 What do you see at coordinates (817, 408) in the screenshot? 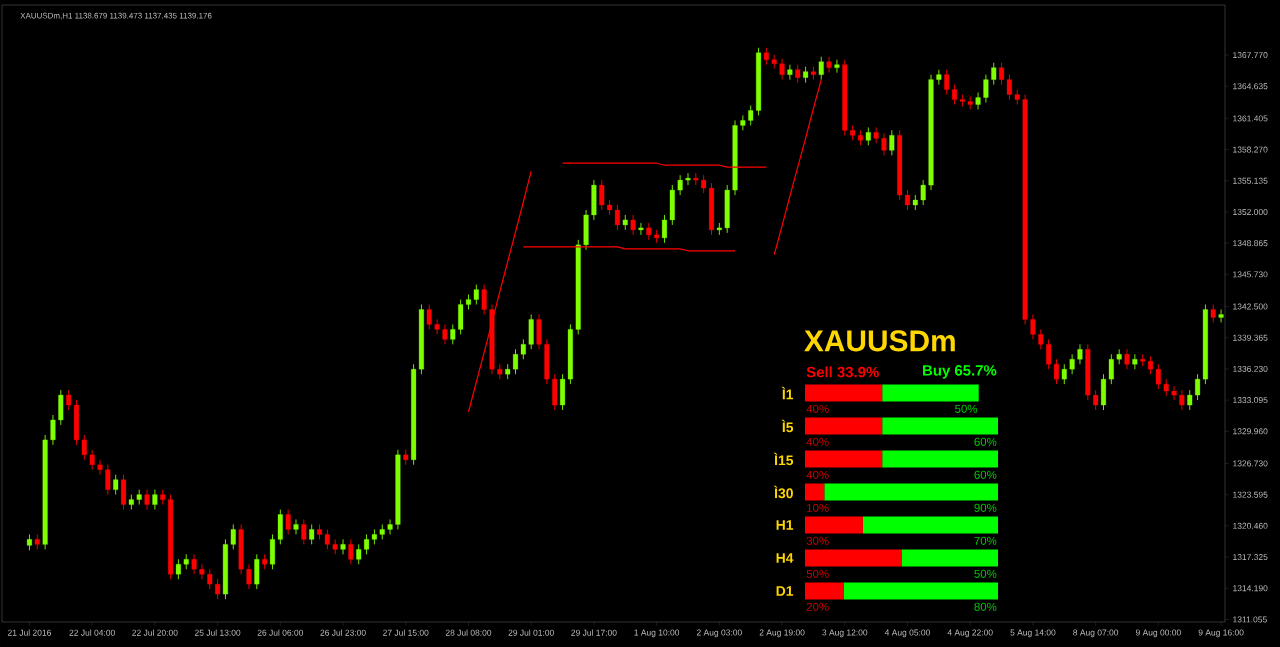
I see `data-label: 40%` at bounding box center [817, 408].